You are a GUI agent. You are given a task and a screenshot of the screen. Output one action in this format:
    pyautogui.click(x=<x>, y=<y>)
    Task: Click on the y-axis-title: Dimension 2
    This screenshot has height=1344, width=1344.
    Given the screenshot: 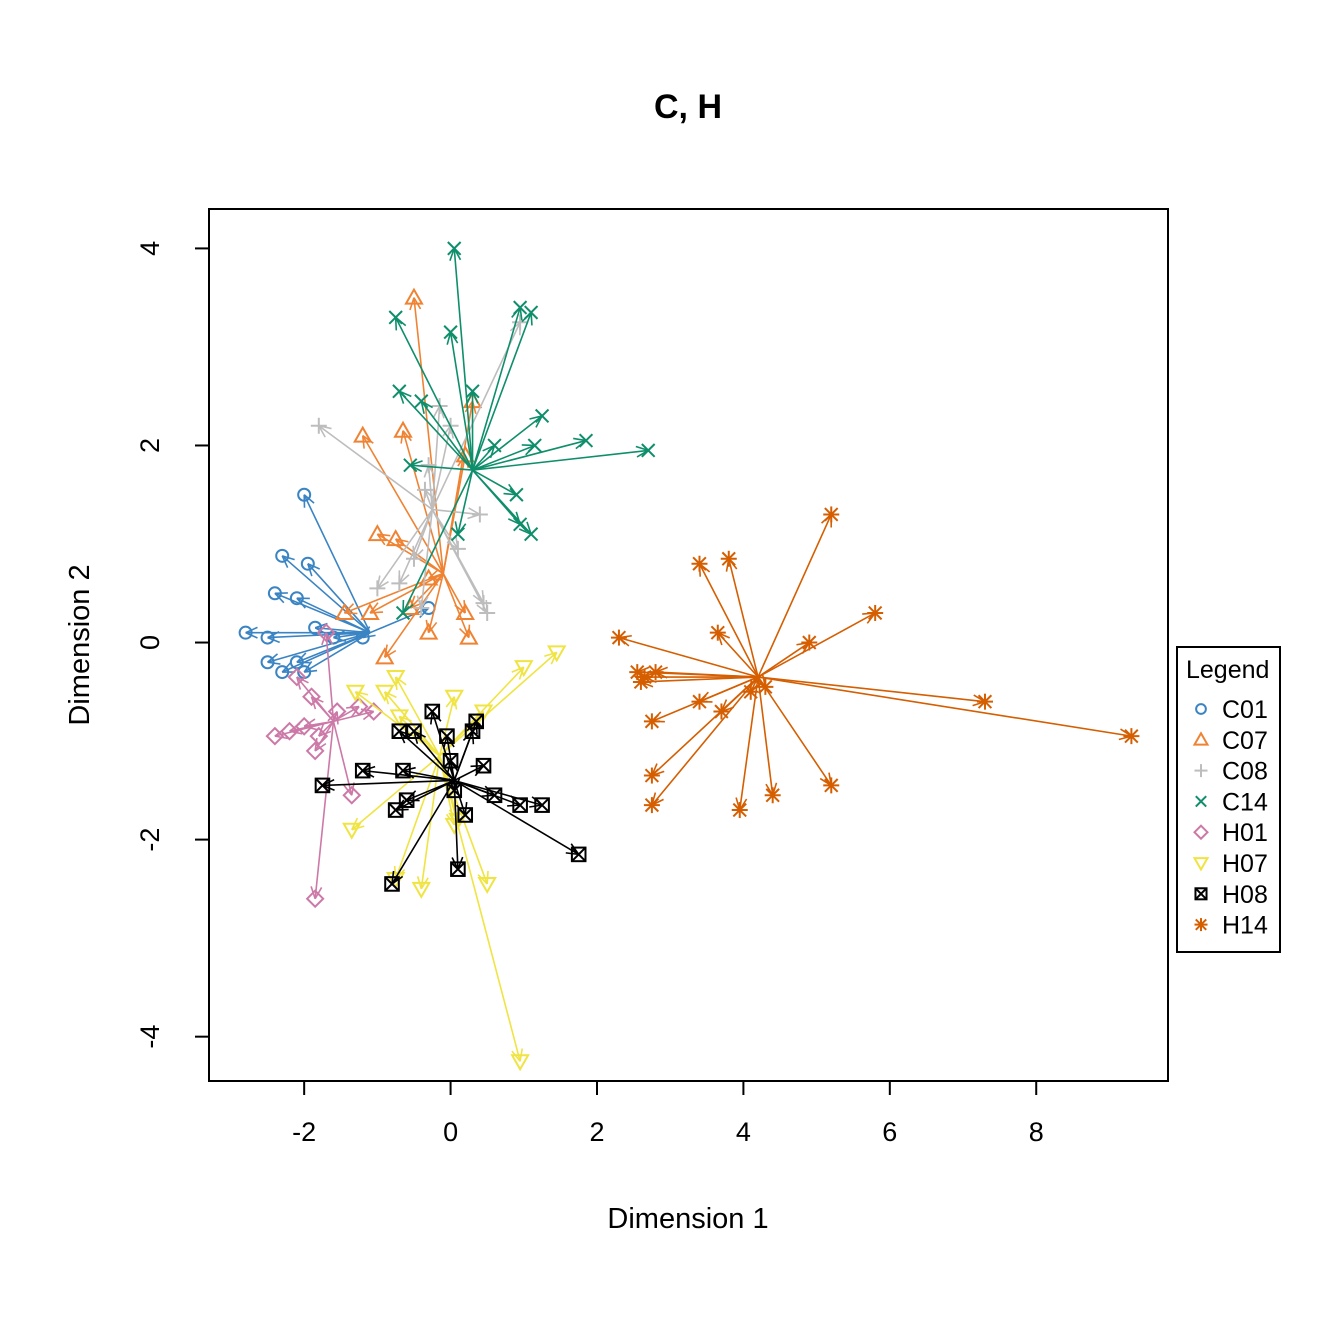 What is the action you would take?
    pyautogui.click(x=80, y=644)
    